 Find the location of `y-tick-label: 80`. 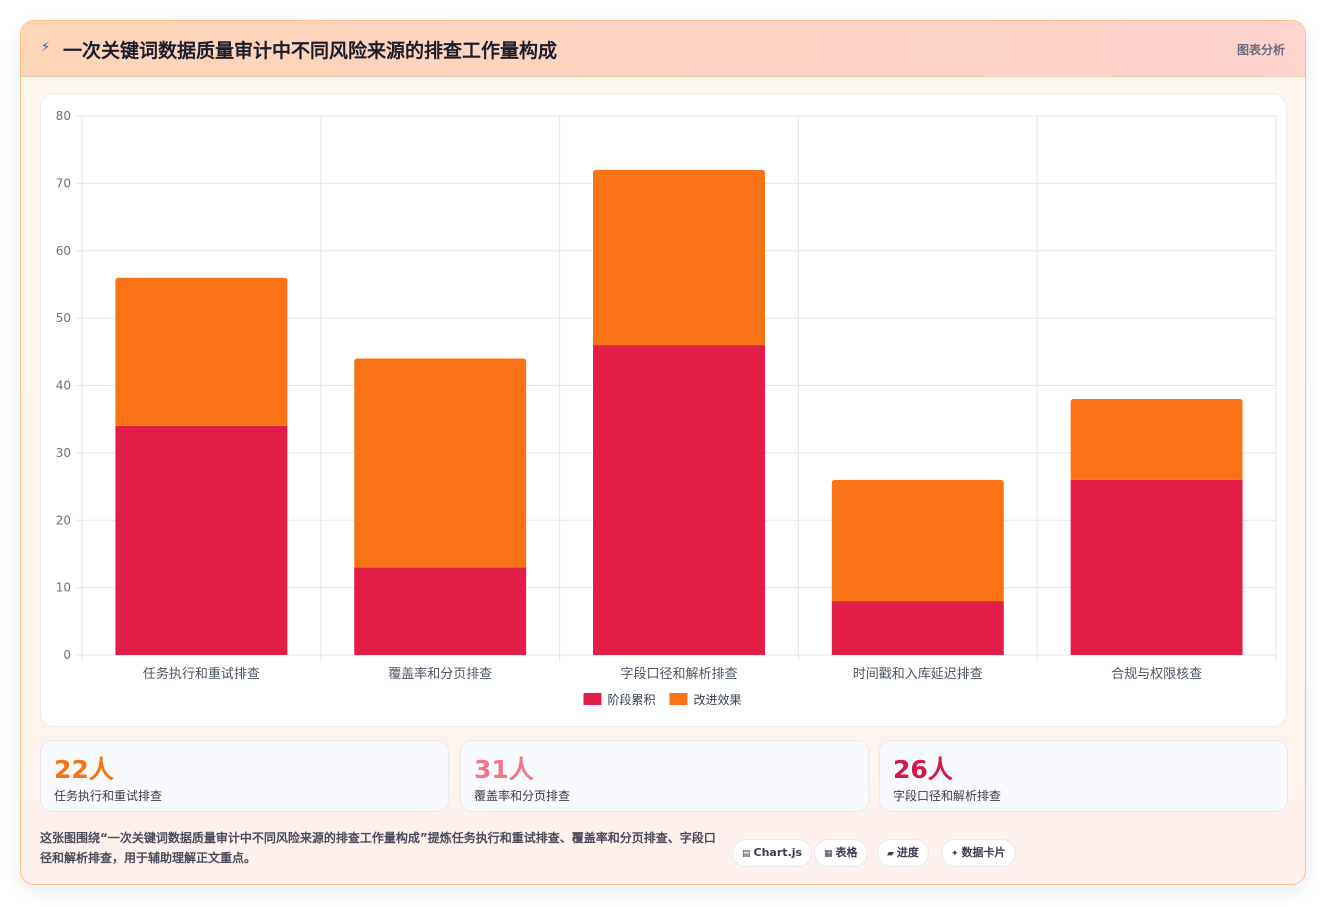

y-tick-label: 80 is located at coordinates (63, 116).